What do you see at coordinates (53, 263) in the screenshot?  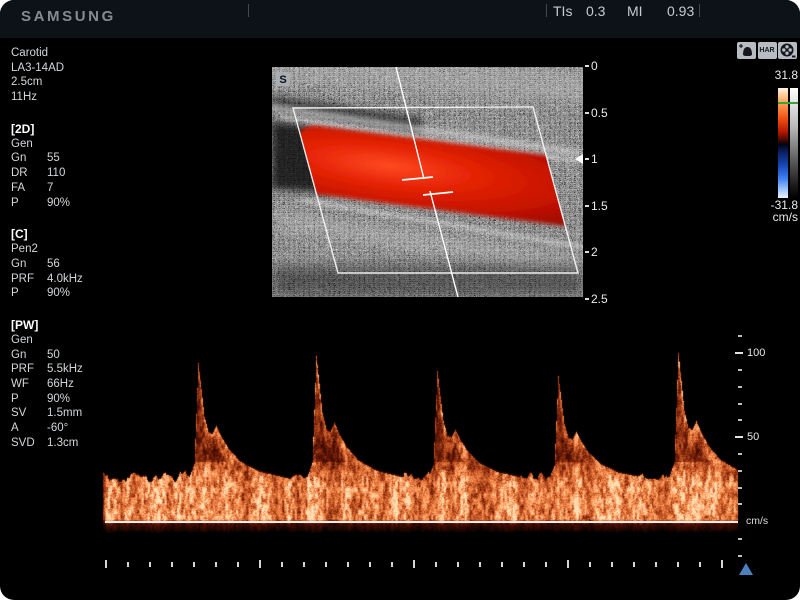 I see `param-value: 56` at bounding box center [53, 263].